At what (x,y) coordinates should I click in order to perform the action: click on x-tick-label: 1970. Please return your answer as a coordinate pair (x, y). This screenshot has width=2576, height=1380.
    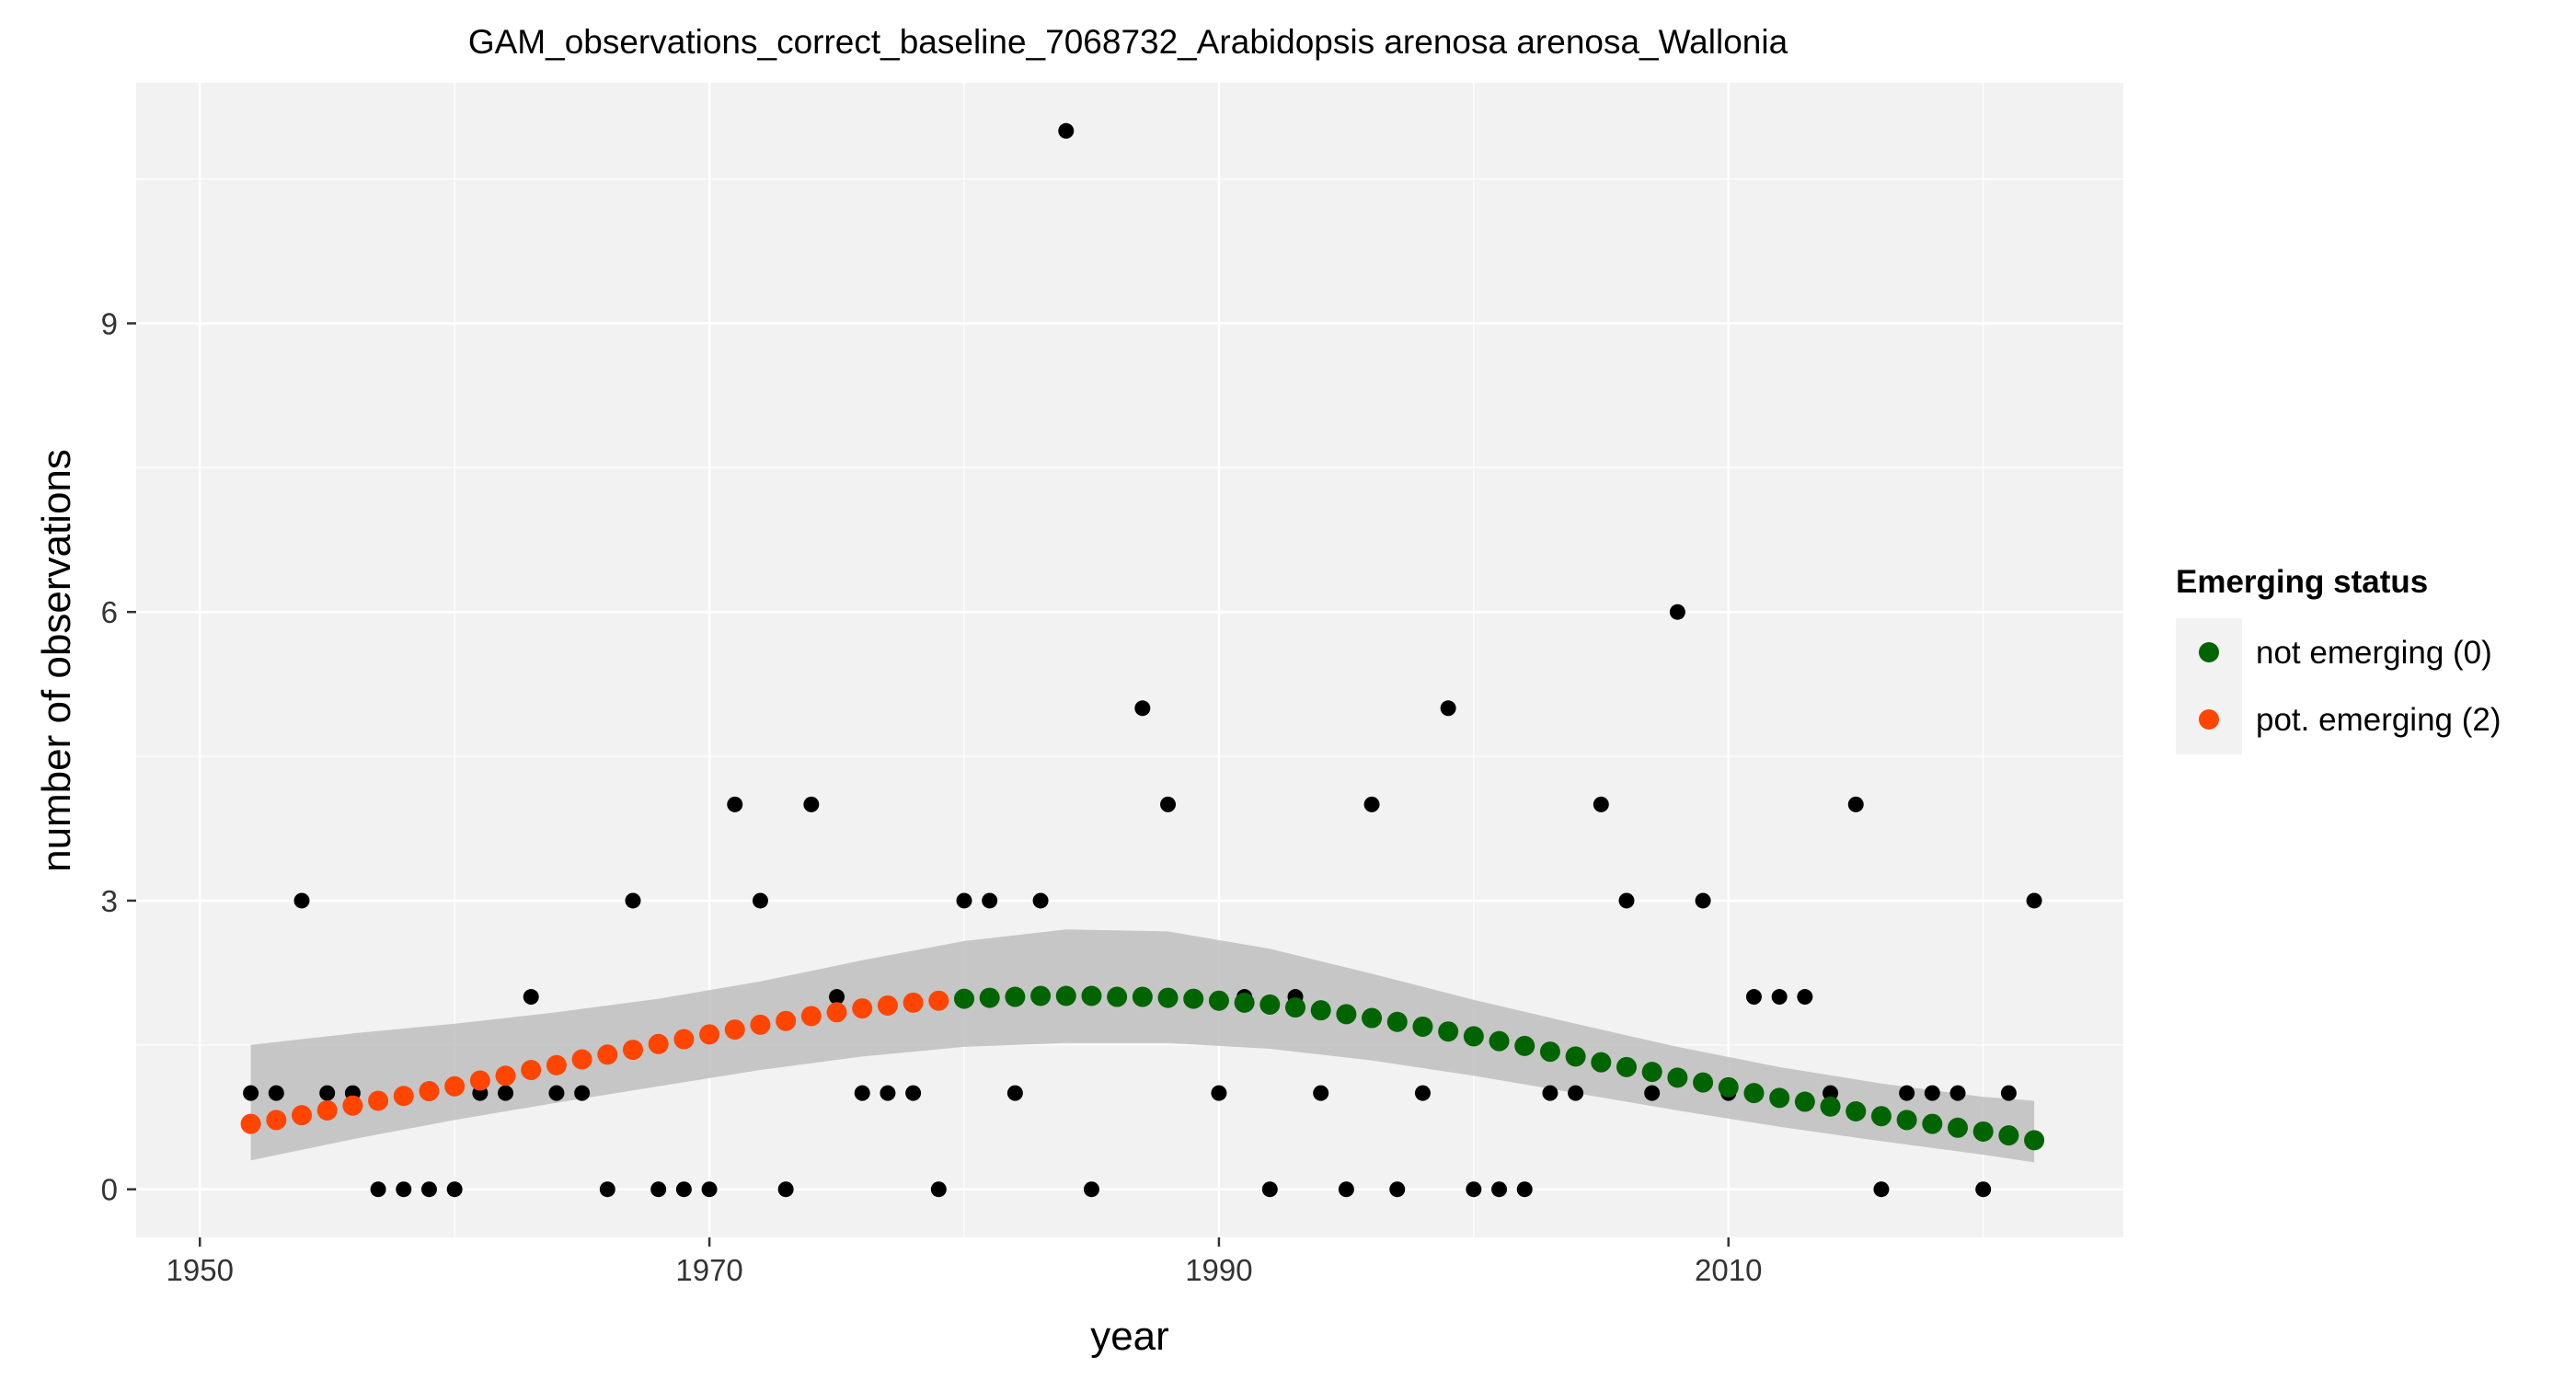
    Looking at the image, I should click on (708, 1270).